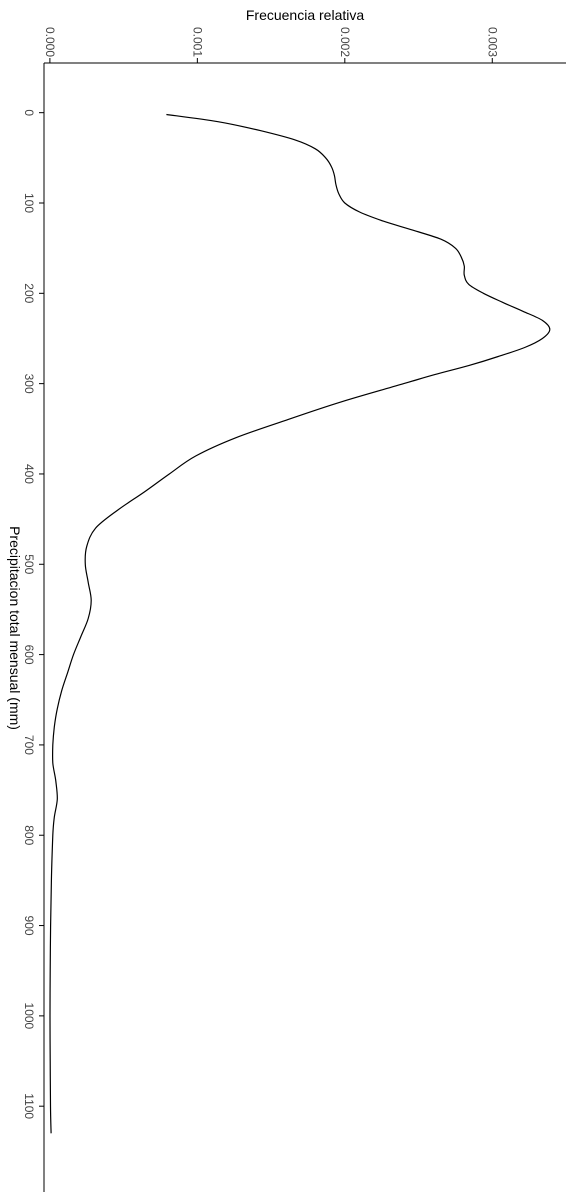 Image resolution: width=572 pixels, height=1200 pixels. I want to click on y-tick-label: 0.000, so click(50, 42).